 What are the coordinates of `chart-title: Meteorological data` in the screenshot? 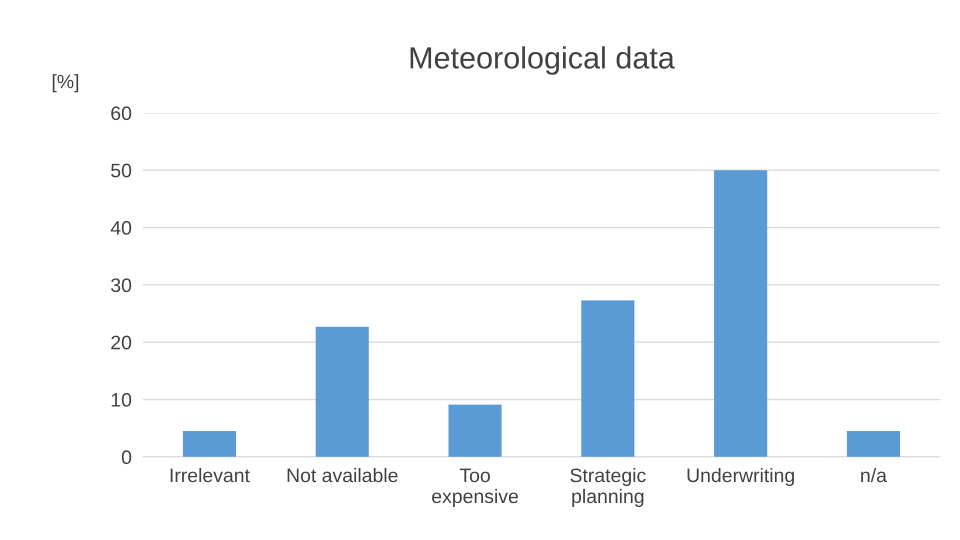 It's located at (542, 60).